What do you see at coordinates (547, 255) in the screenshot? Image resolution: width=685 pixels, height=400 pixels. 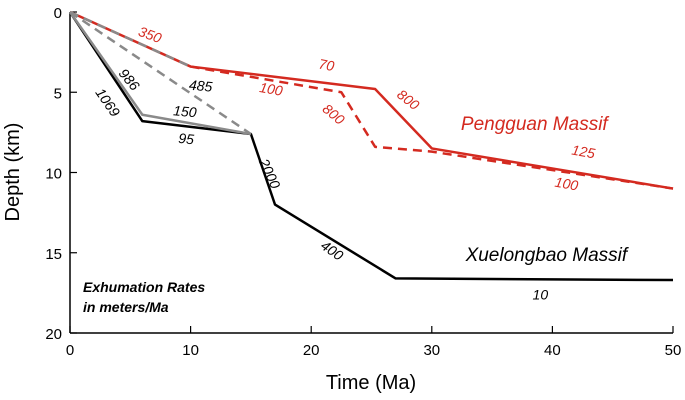 I see `series-name-label-2: Xuelongbao Massif` at bounding box center [547, 255].